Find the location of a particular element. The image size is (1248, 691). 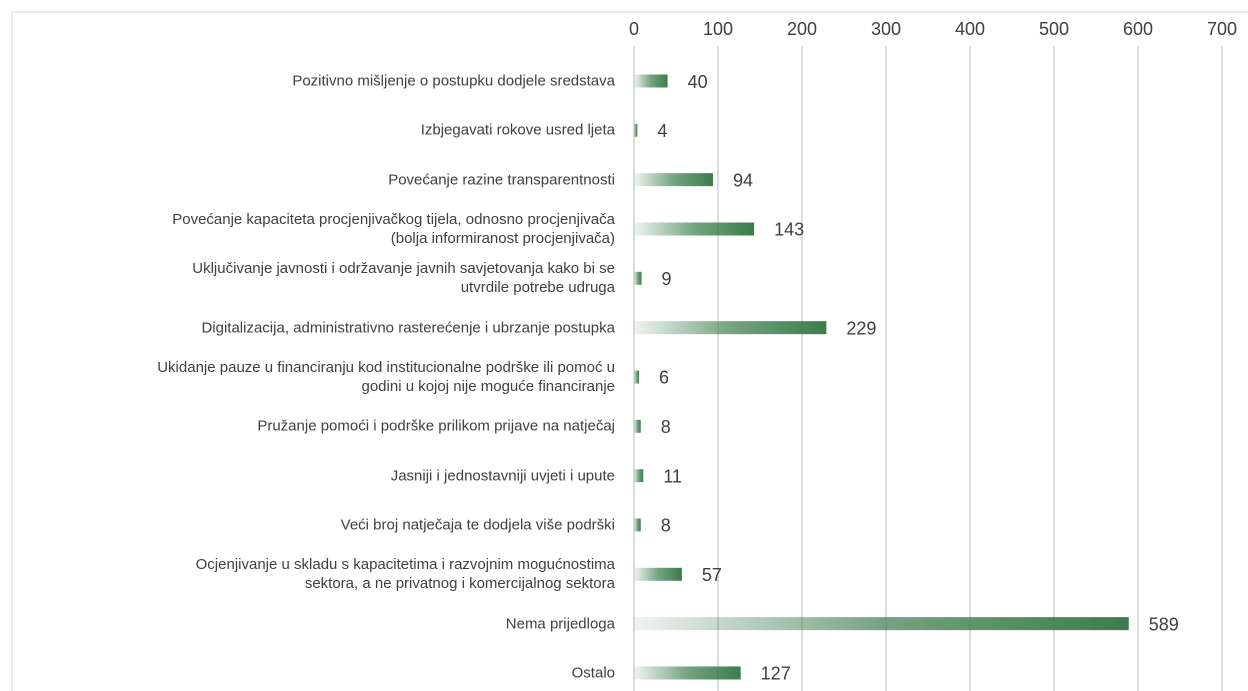

value-label: 127 is located at coordinates (776, 674).